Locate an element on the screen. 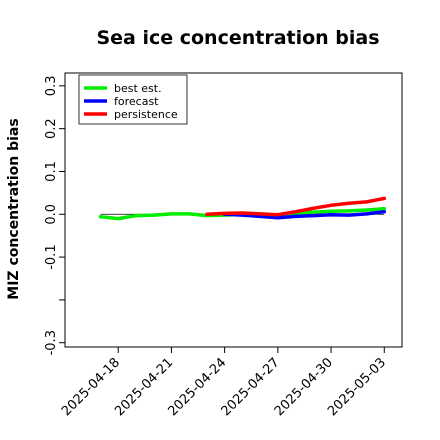  y-tick-label: 0.0 is located at coordinates (51, 214).